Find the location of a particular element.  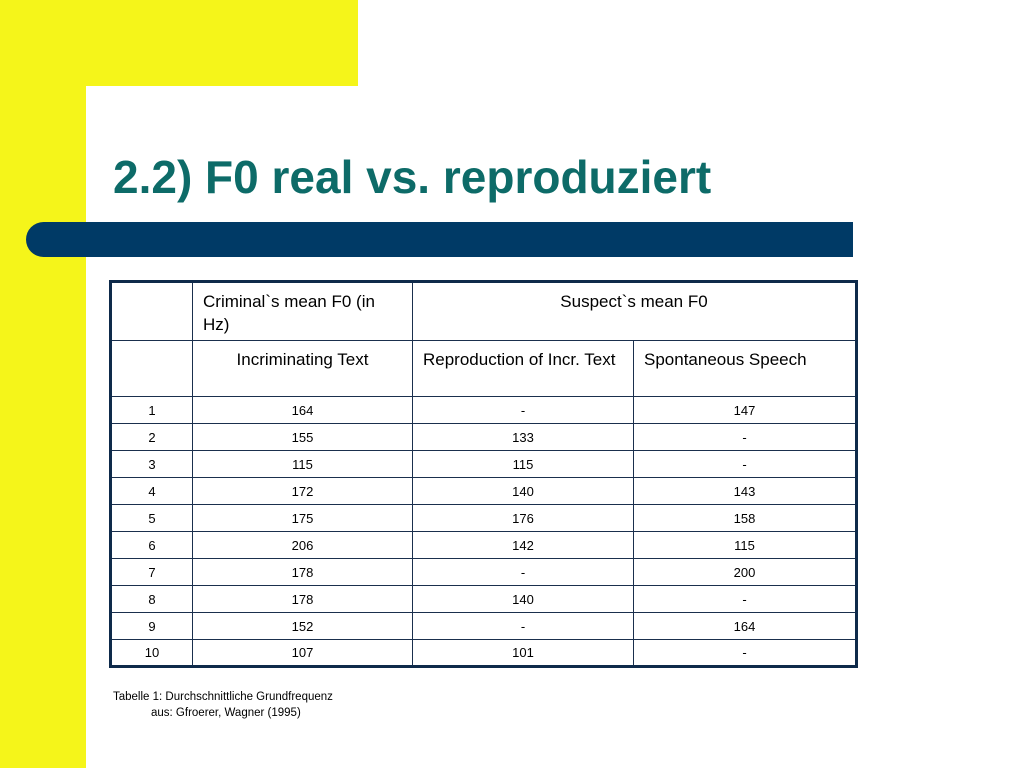

table-cell: 200 is located at coordinates (745, 572).